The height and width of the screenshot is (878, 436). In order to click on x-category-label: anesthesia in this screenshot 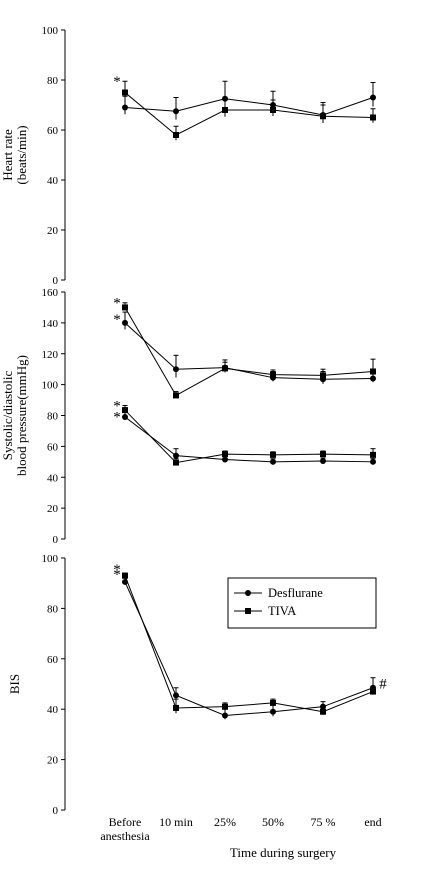, I will do `click(125, 836)`.